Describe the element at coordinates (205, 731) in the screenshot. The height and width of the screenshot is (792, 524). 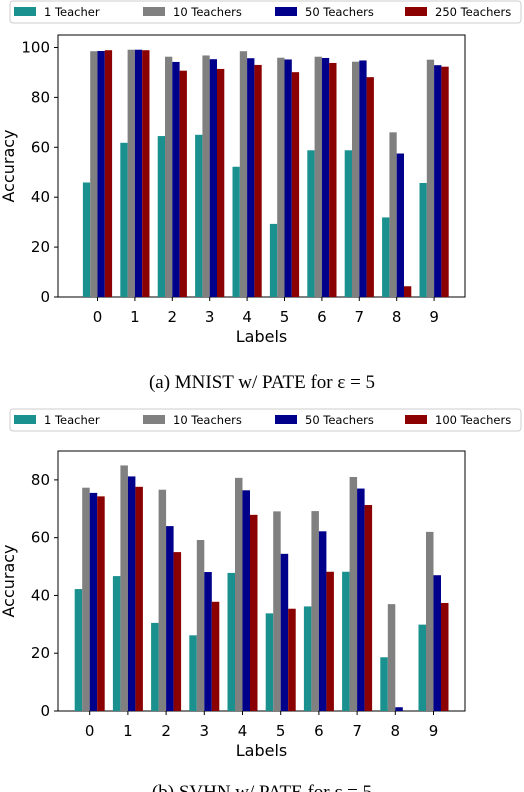
I see `x-tick-label: 3` at that location.